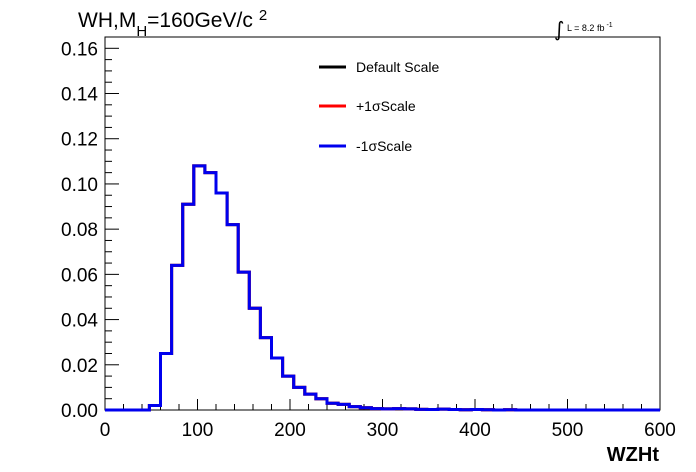  Describe the element at coordinates (609, 25) in the screenshot. I see `luminosity-superscript: -1` at that location.